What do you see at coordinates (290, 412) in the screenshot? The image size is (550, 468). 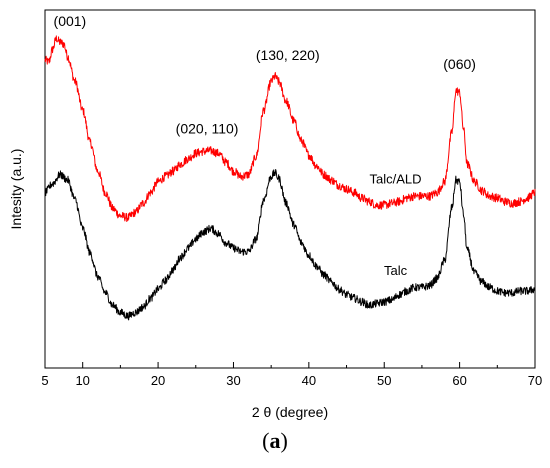 I see `x-axis-label: 2 θ (degree)` at bounding box center [290, 412].